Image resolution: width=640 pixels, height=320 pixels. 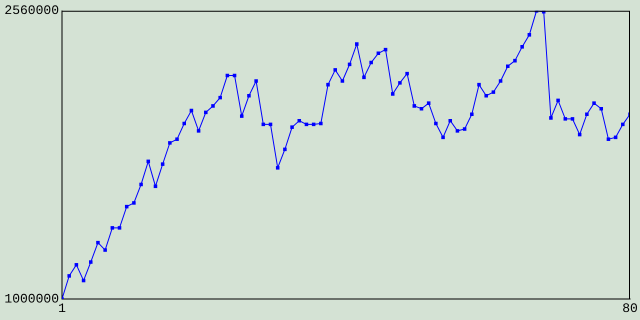 I want to click on y-tick-label: 2560000, so click(x=31, y=10).